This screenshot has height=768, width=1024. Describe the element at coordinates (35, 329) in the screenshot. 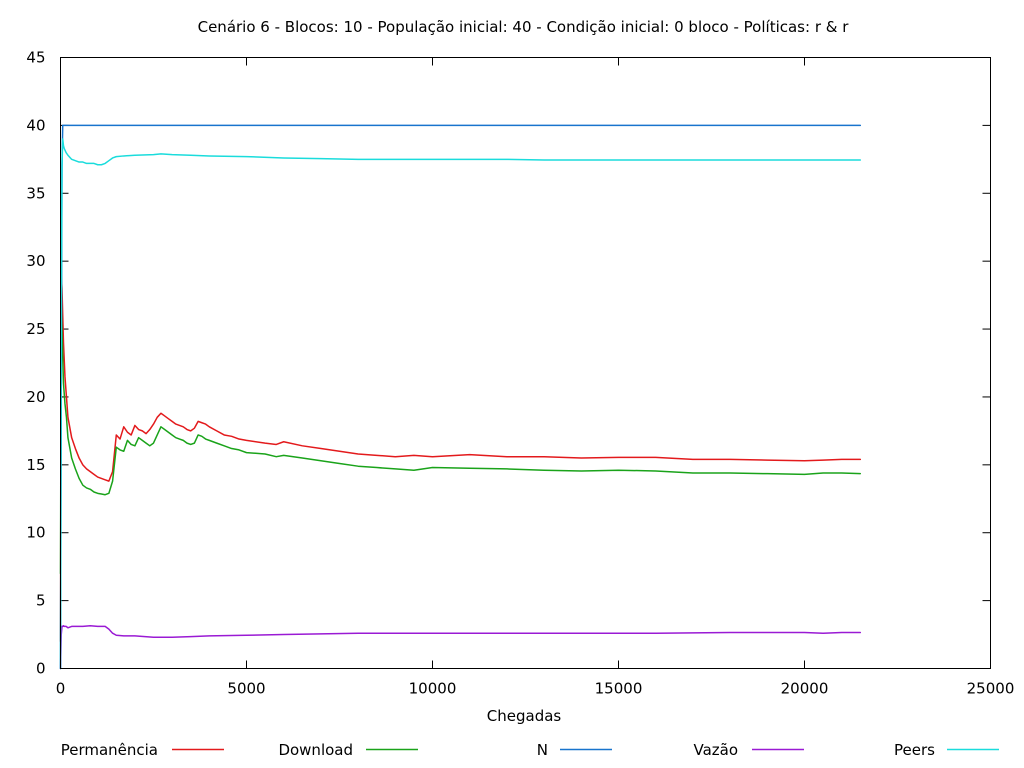

I see `y-tick-label: 25` at that location.